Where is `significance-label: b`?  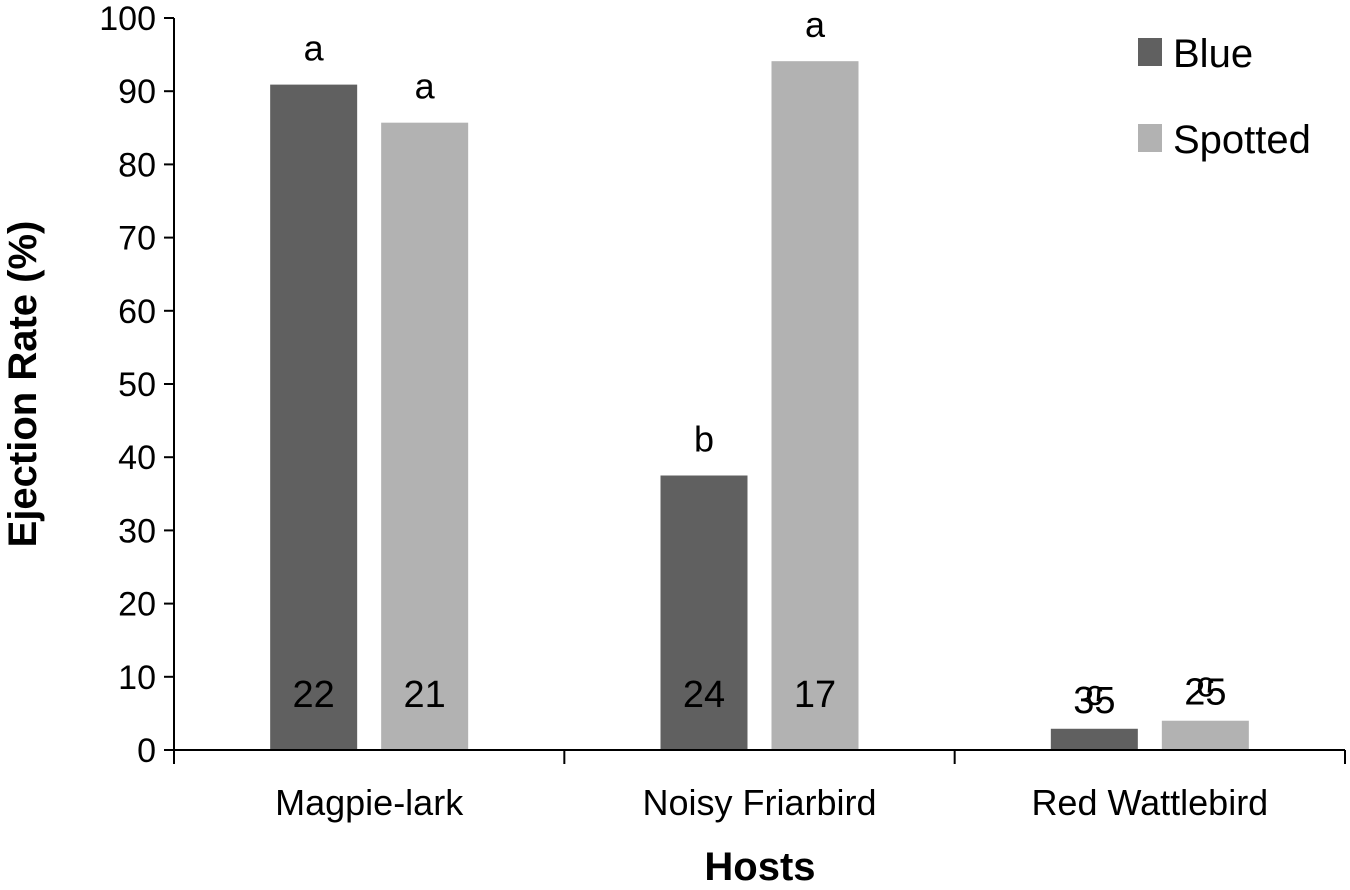 significance-label: b is located at coordinates (704, 439).